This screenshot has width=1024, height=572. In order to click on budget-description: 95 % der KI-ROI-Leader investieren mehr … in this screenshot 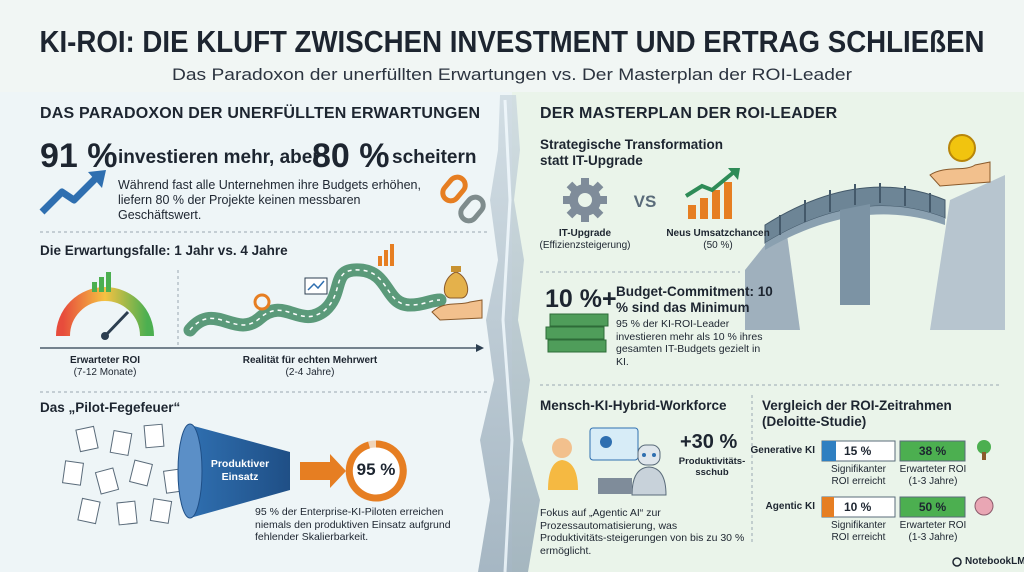, I will do `click(689, 343)`.